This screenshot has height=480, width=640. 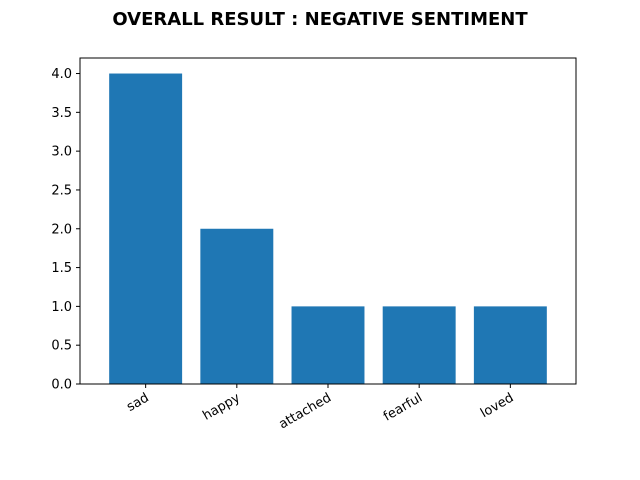 I want to click on y-tick-label-1: 0.5, so click(x=61, y=346).